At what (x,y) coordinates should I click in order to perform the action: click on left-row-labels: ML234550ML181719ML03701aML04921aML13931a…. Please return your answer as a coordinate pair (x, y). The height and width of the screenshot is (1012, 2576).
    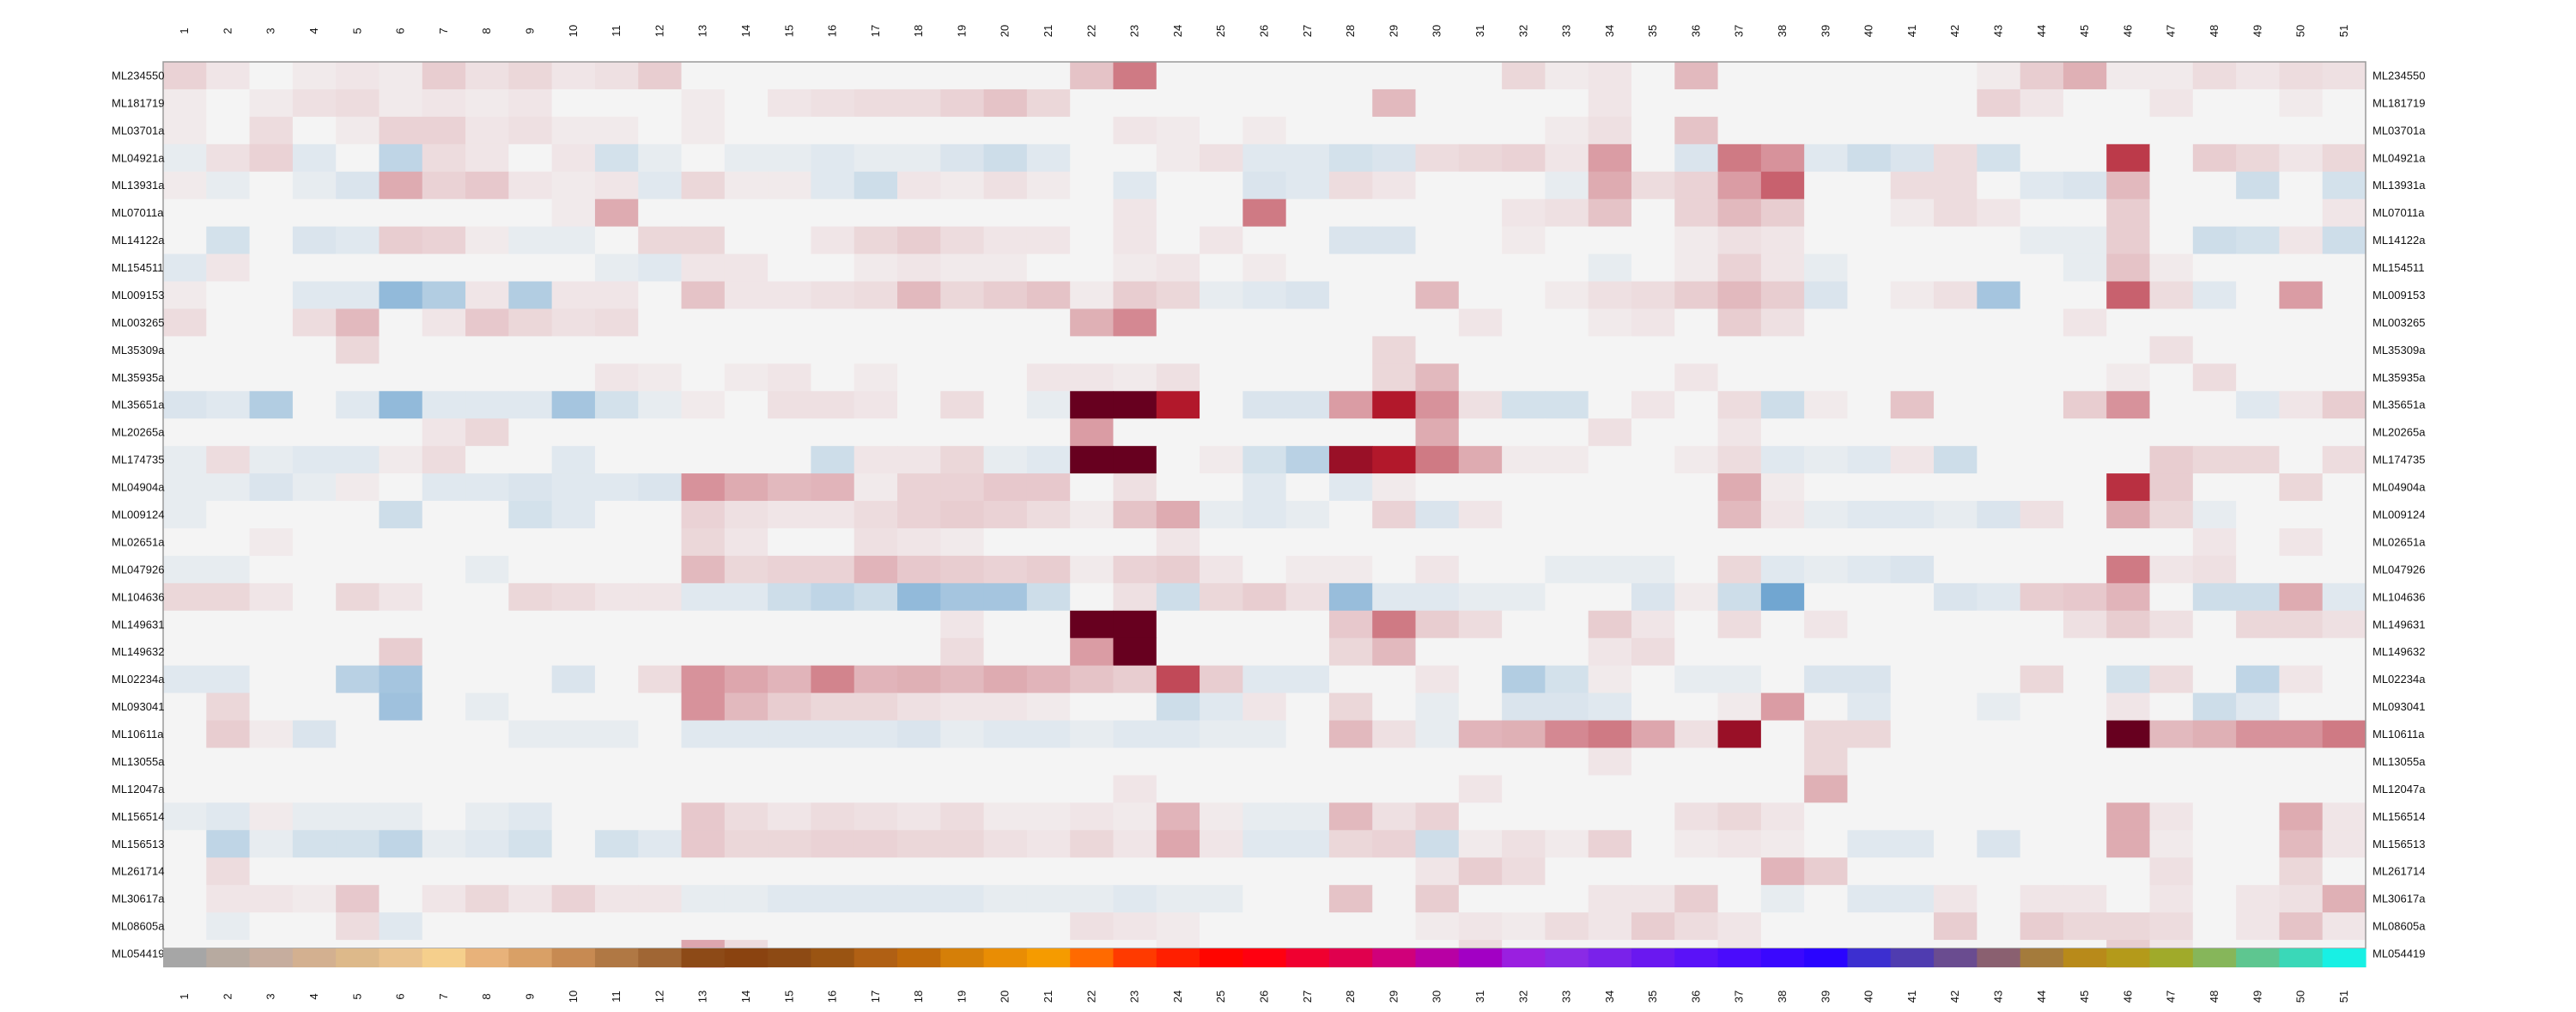
    Looking at the image, I should click on (138, 515).